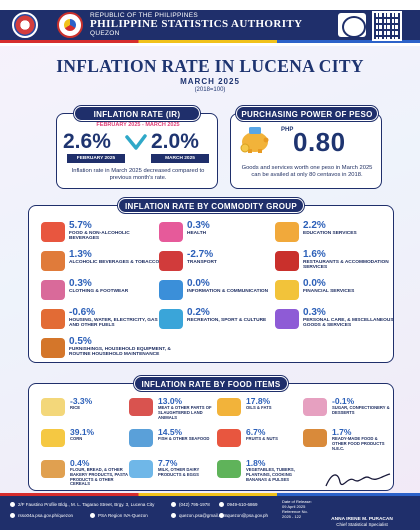 The width and height of the screenshot is (420, 530). What do you see at coordinates (173, 504) in the screenshot?
I see `phone-icon` at bounding box center [173, 504].